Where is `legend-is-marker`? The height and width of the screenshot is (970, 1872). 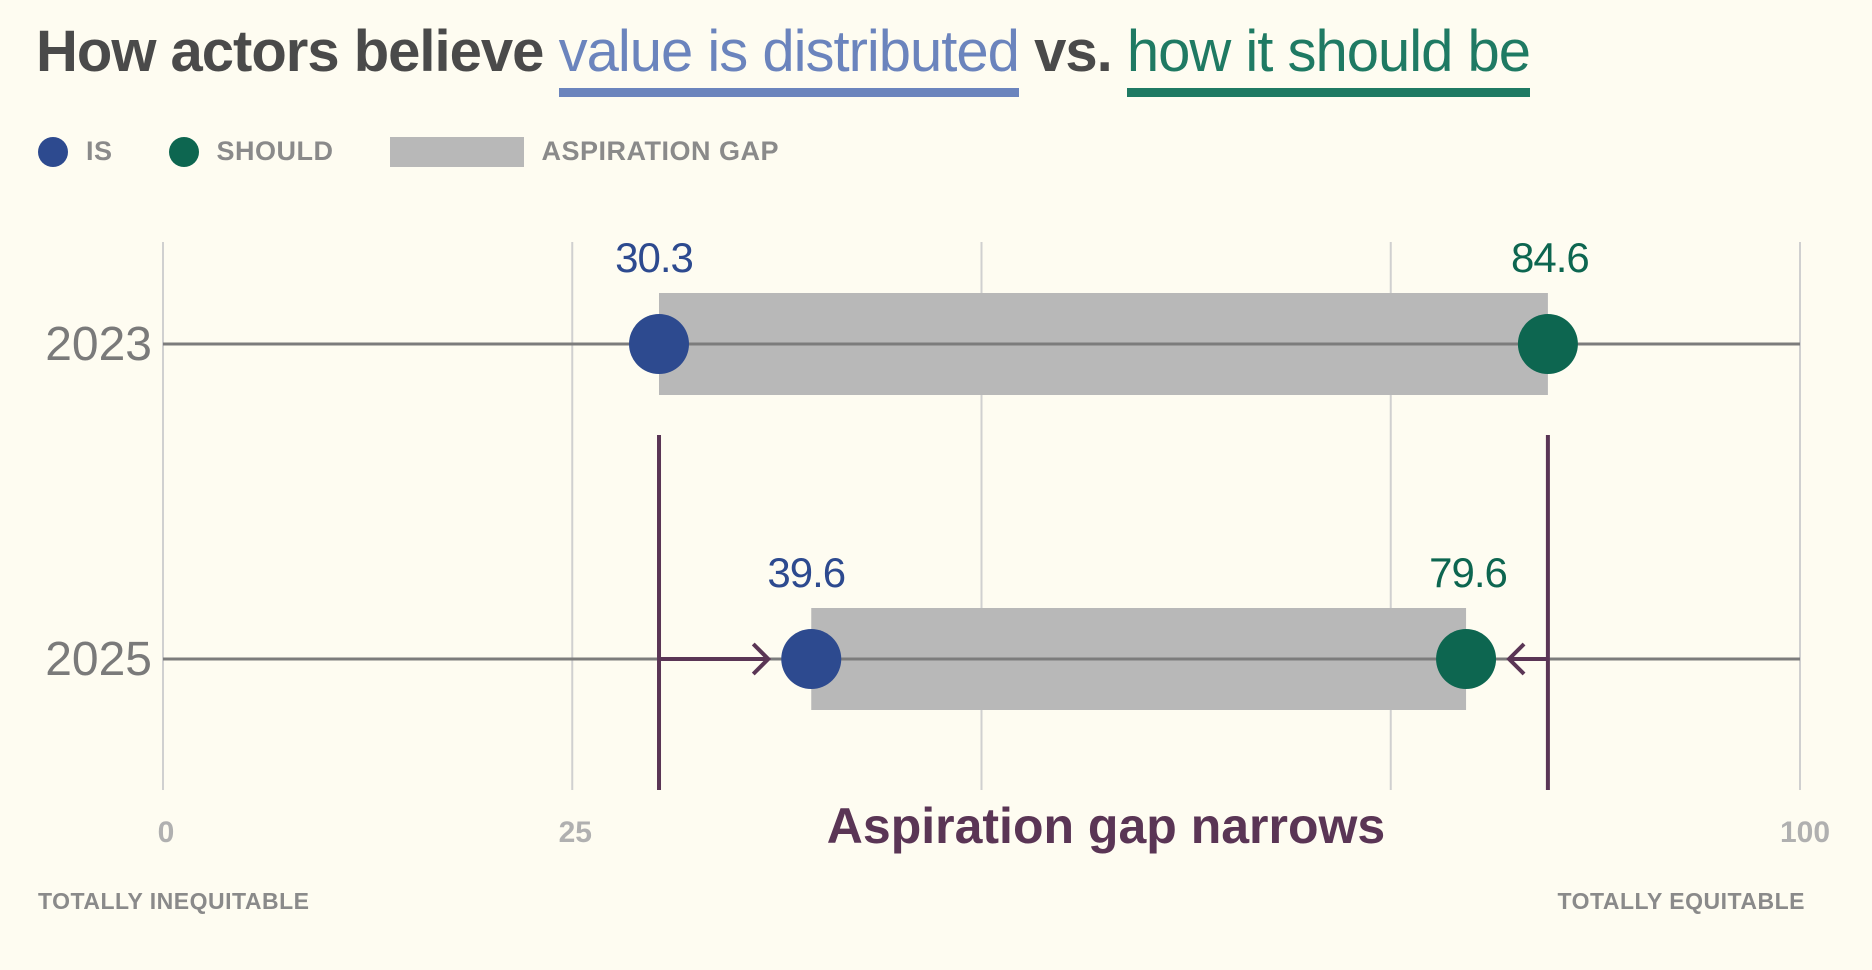
legend-is-marker is located at coordinates (53, 151).